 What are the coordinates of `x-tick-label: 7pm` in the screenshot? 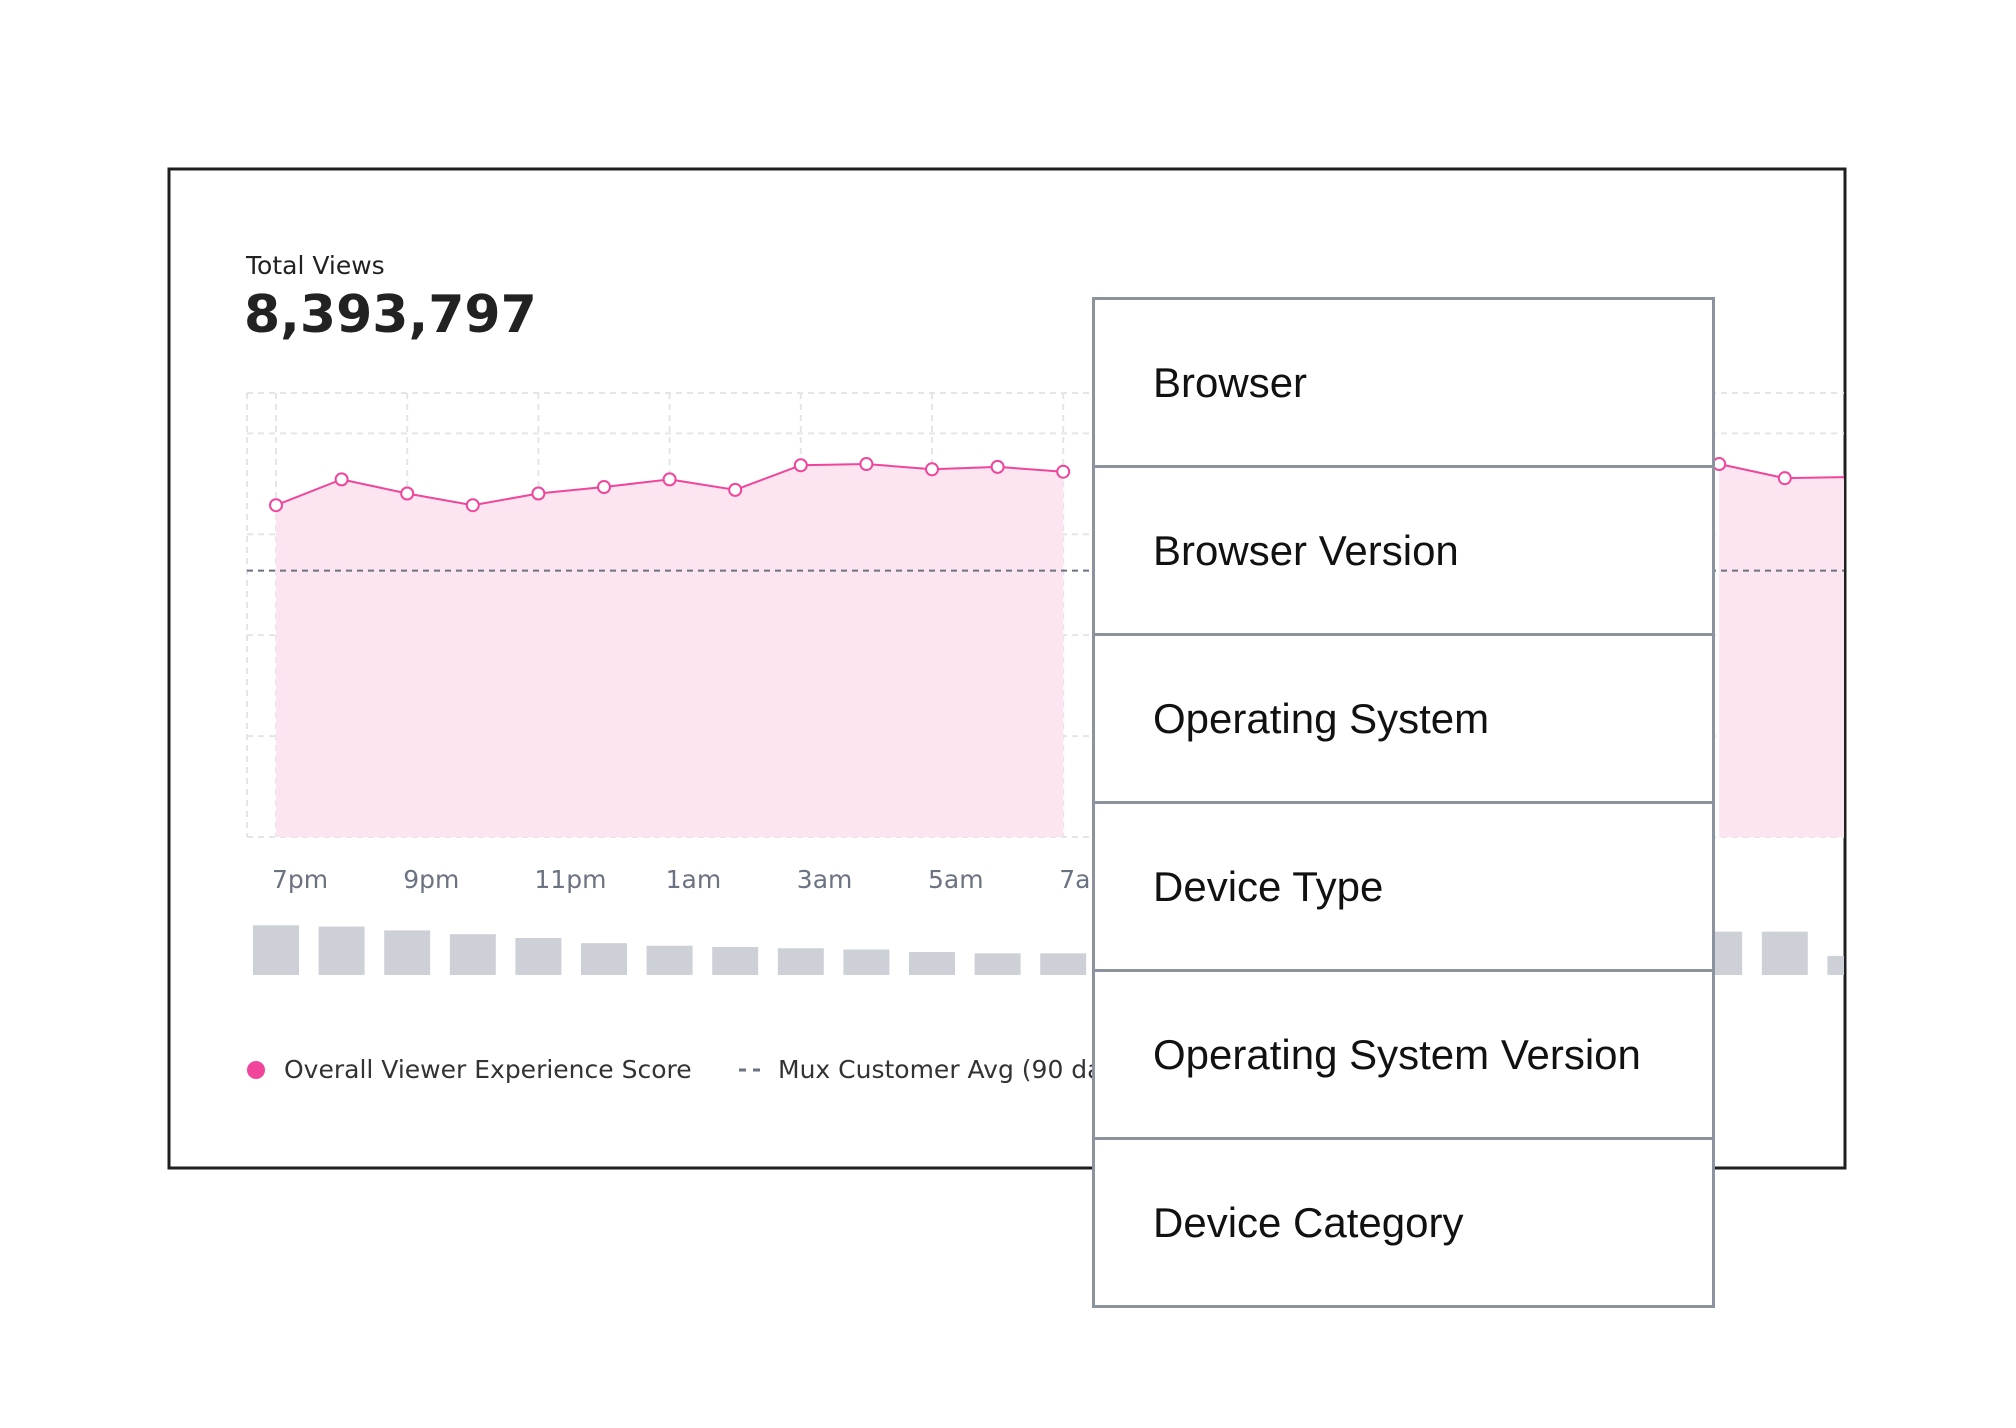 It's located at (300, 879).